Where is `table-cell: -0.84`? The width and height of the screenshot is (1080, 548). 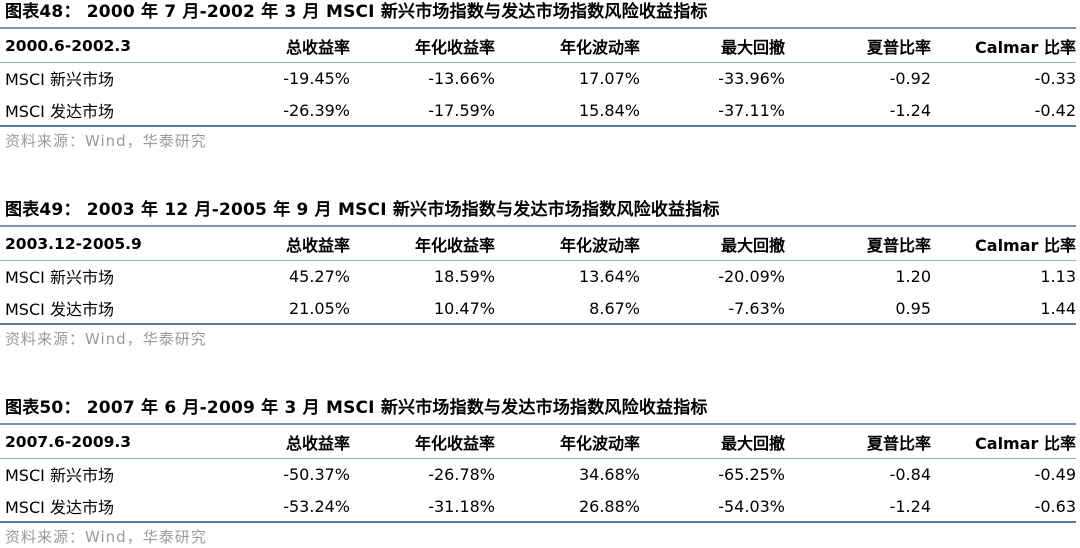
table-cell: -0.84 is located at coordinates (910, 474).